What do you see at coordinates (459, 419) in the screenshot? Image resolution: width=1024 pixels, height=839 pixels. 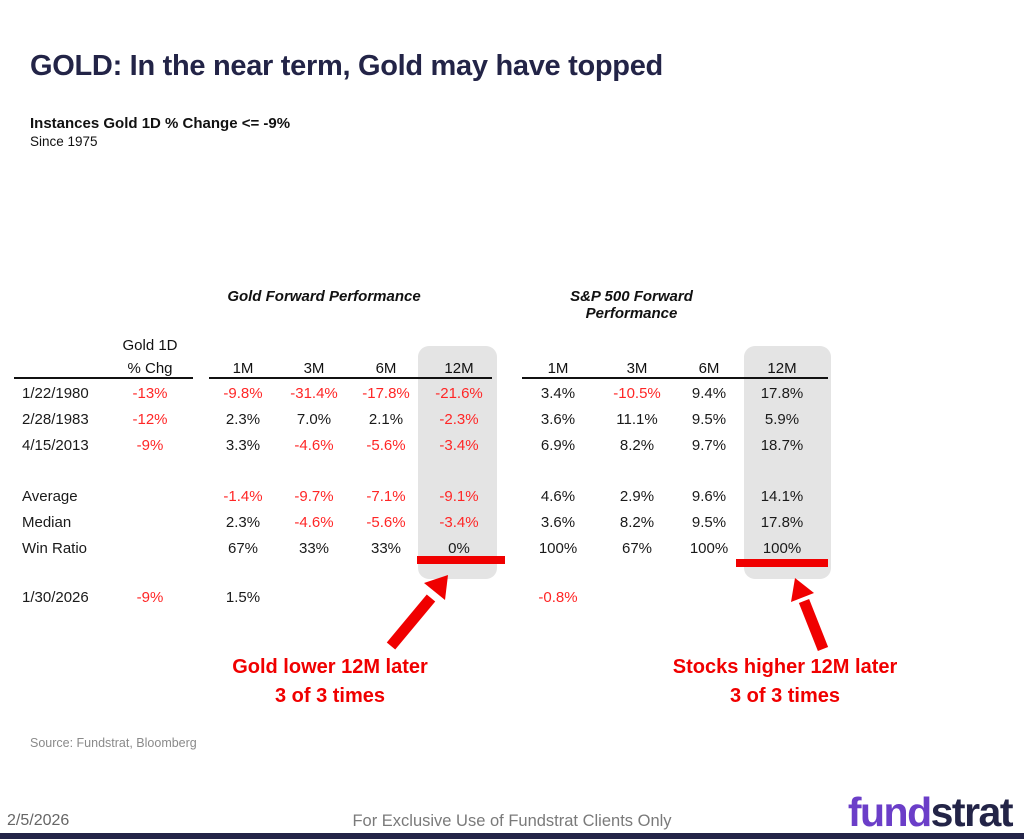 I see `table-cell: -2.3%` at bounding box center [459, 419].